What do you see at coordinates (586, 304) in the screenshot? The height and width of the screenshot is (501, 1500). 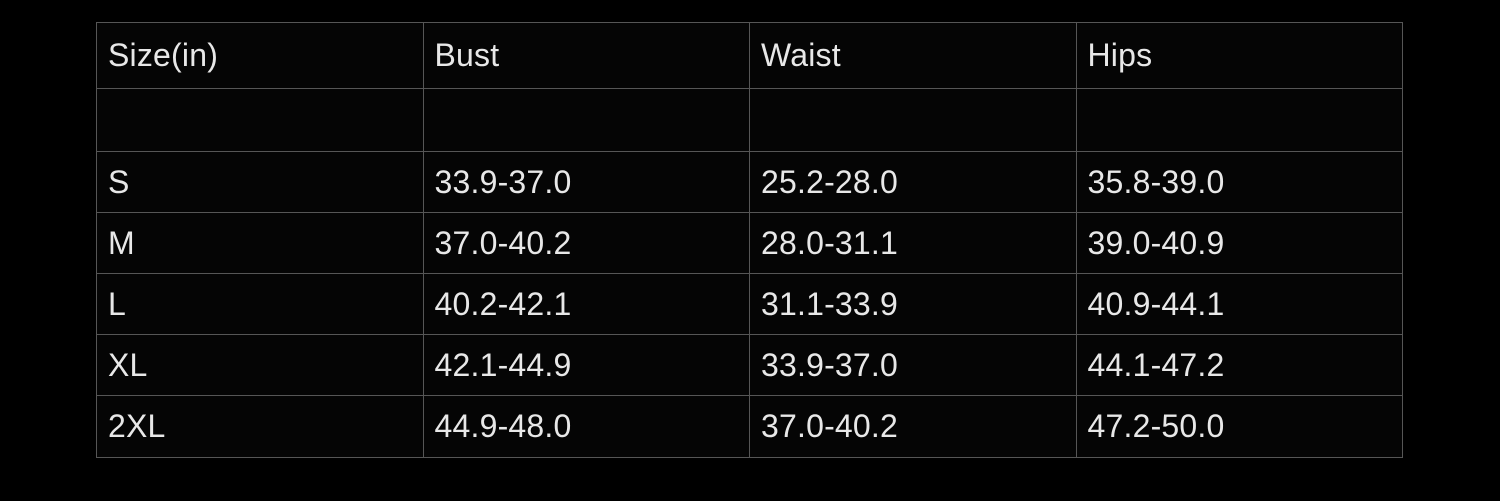 I see `cell-bust: 40.2-42.1` at bounding box center [586, 304].